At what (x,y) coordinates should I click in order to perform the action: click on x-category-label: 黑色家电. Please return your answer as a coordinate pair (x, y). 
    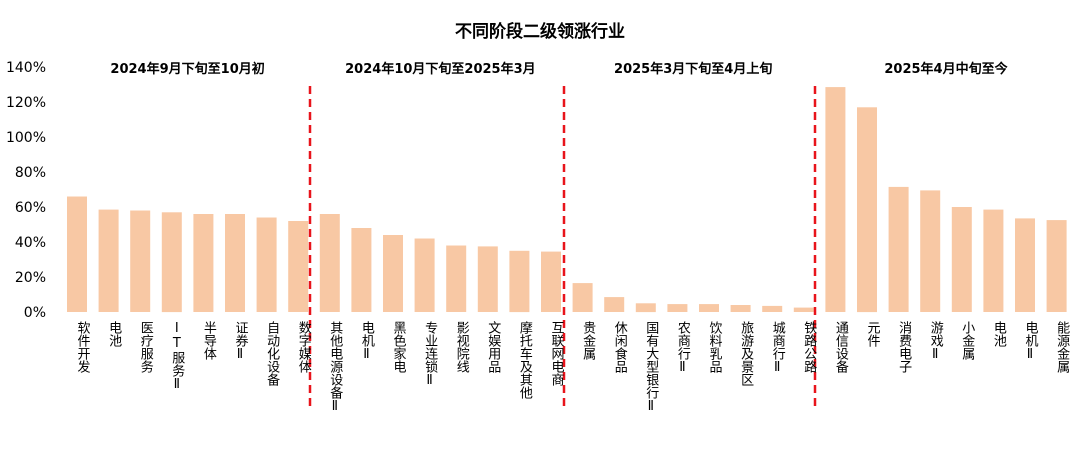
    Looking at the image, I should click on (399, 347).